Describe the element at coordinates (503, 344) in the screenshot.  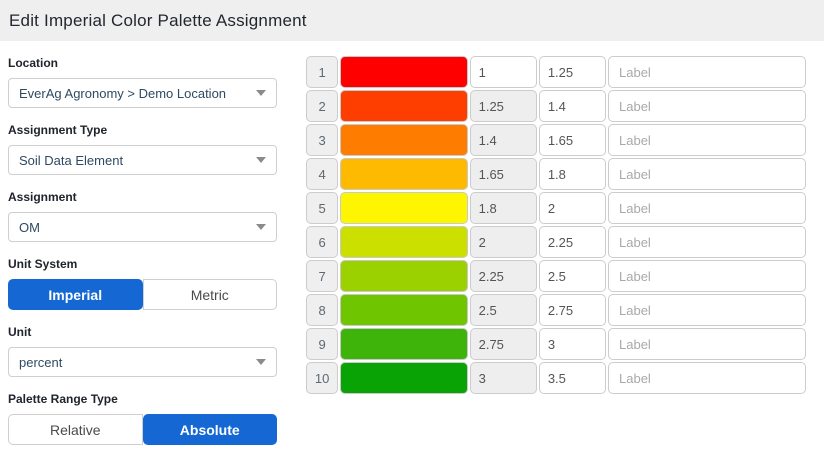
I see `min-value-field: 2.75` at that location.